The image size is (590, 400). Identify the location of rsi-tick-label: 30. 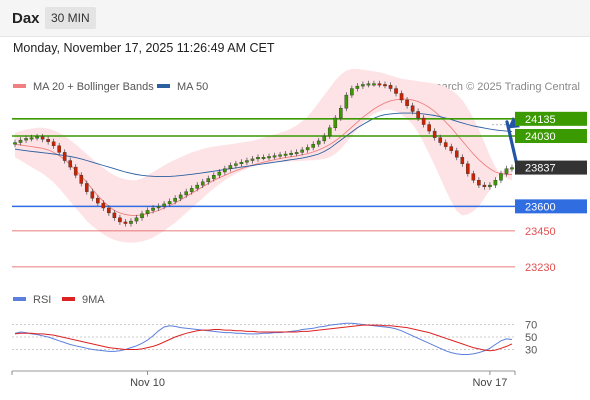
(531, 351).